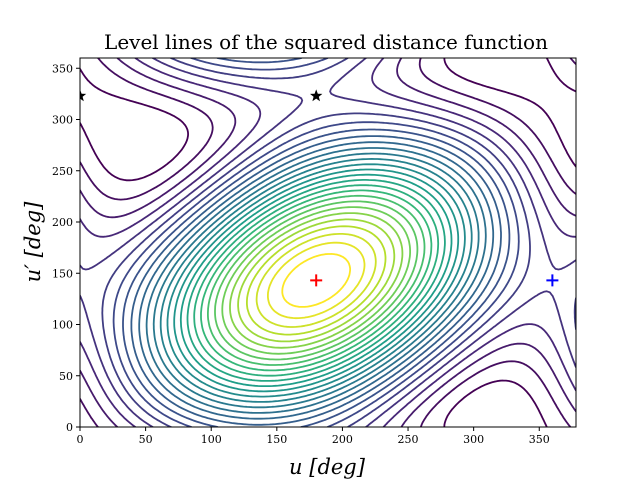 This screenshot has height=484, width=640. What do you see at coordinates (327, 467) in the screenshot?
I see `x-axis-label: u [deg]` at bounding box center [327, 467].